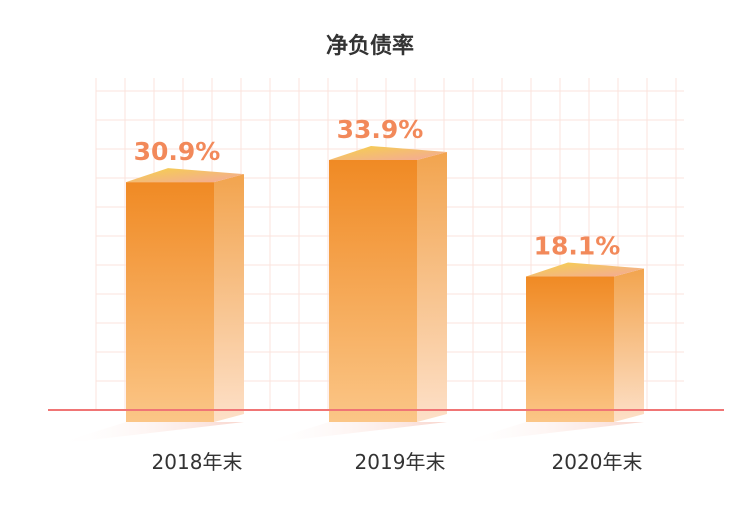 The height and width of the screenshot is (508, 740). Describe the element at coordinates (400, 462) in the screenshot. I see `x-tick-label: 2019年末` at that location.